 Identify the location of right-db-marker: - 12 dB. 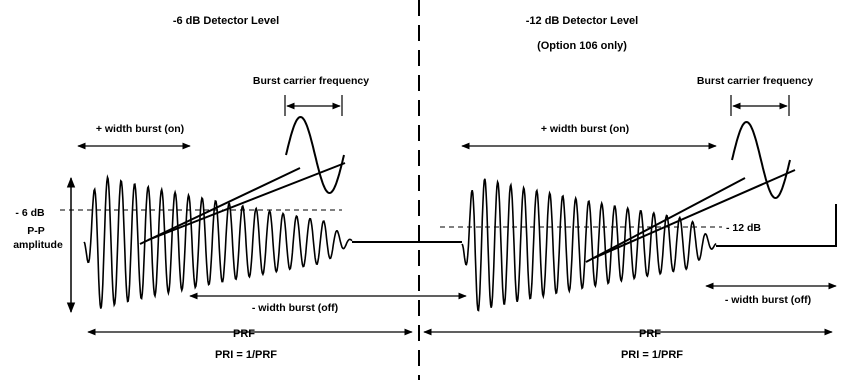
(743, 228).